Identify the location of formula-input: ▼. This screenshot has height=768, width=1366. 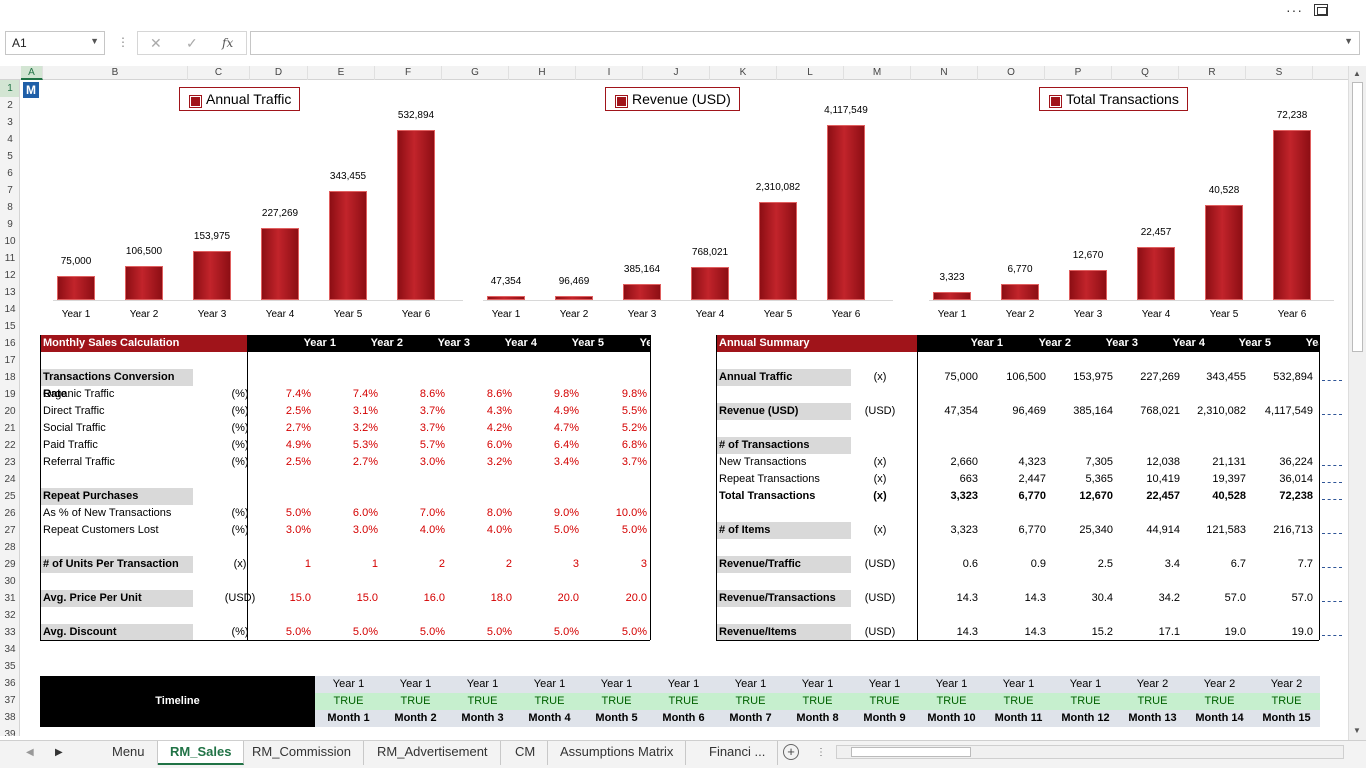
(805, 43).